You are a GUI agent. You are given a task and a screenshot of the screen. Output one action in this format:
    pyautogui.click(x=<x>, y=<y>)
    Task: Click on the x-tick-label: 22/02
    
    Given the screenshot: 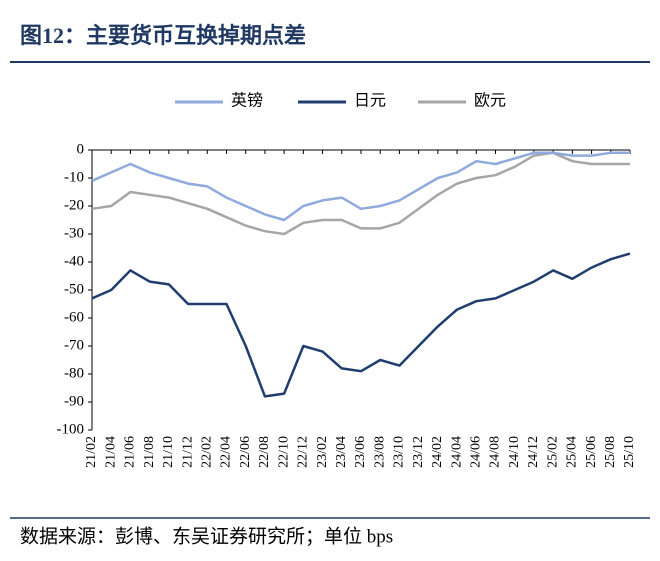 What is the action you would take?
    pyautogui.click(x=207, y=452)
    